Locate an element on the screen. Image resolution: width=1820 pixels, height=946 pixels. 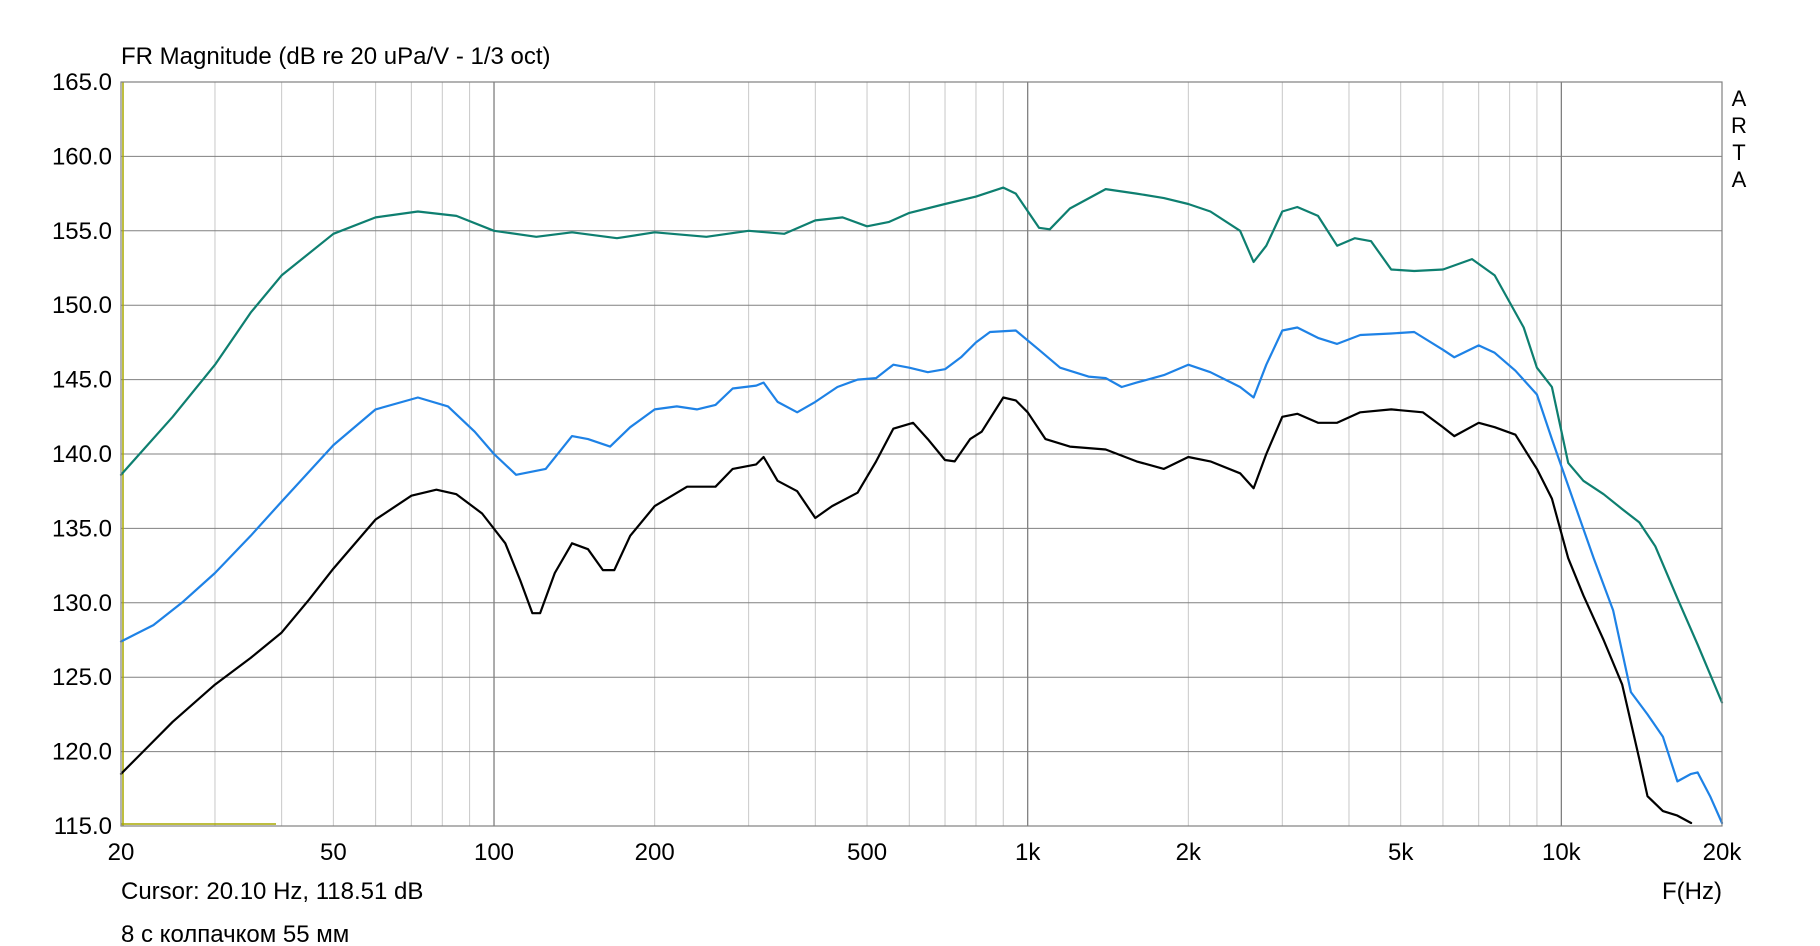
chart-title: FR Magnitude (dB re 20 uPa/V - 1/3 oct) is located at coordinates (336, 56).